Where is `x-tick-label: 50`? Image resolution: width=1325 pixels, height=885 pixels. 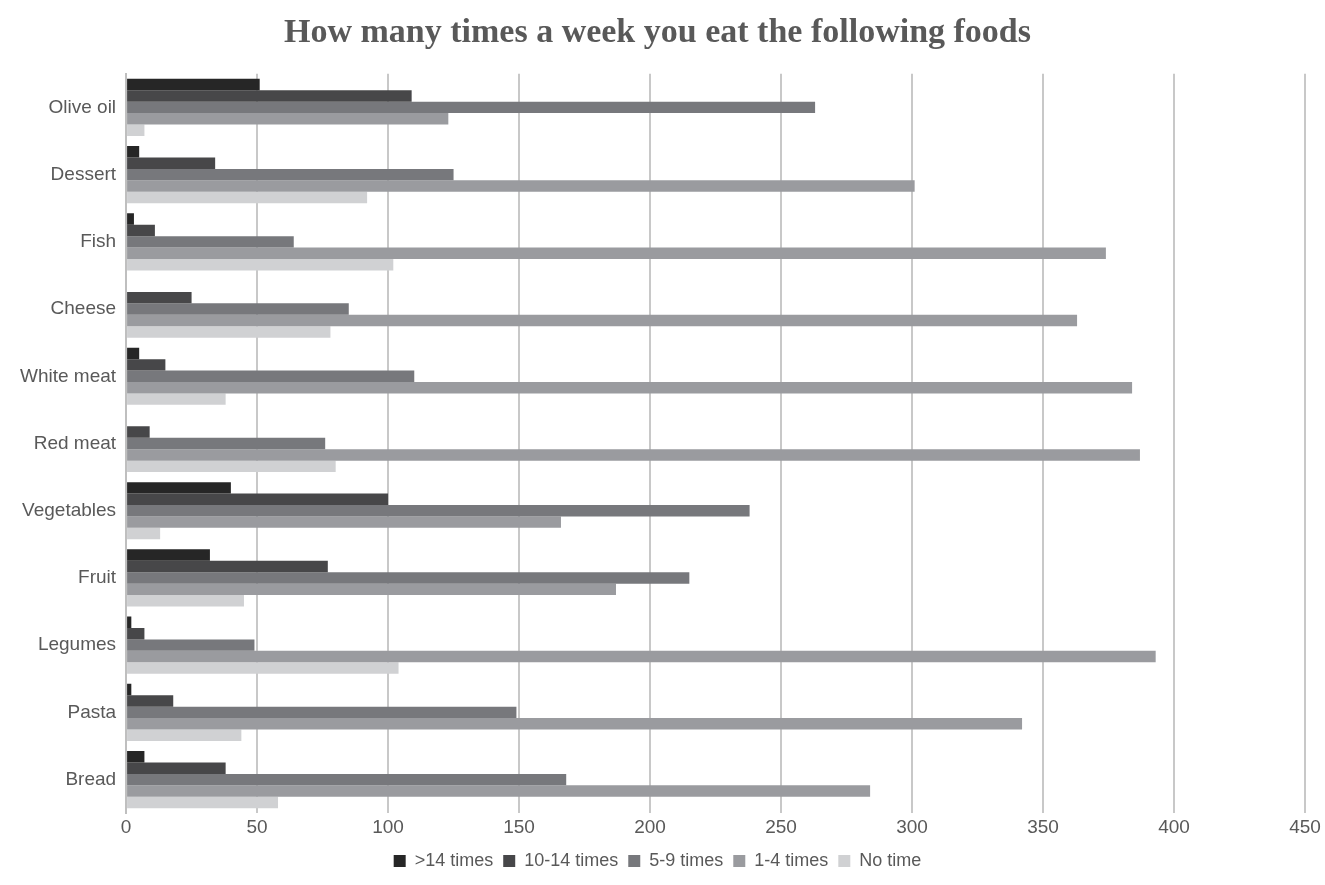
x-tick-label: 50 is located at coordinates (257, 826).